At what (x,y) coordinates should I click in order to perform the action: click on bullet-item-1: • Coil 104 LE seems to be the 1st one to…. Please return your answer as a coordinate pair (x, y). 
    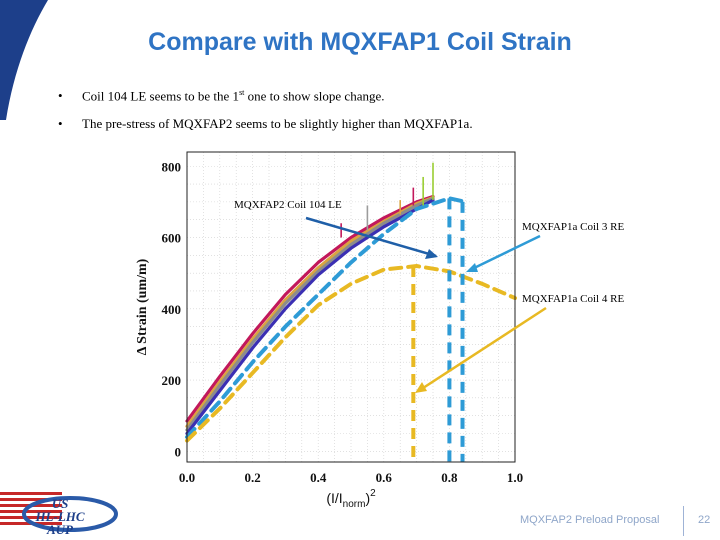
    Looking at the image, I should click on (368, 96).